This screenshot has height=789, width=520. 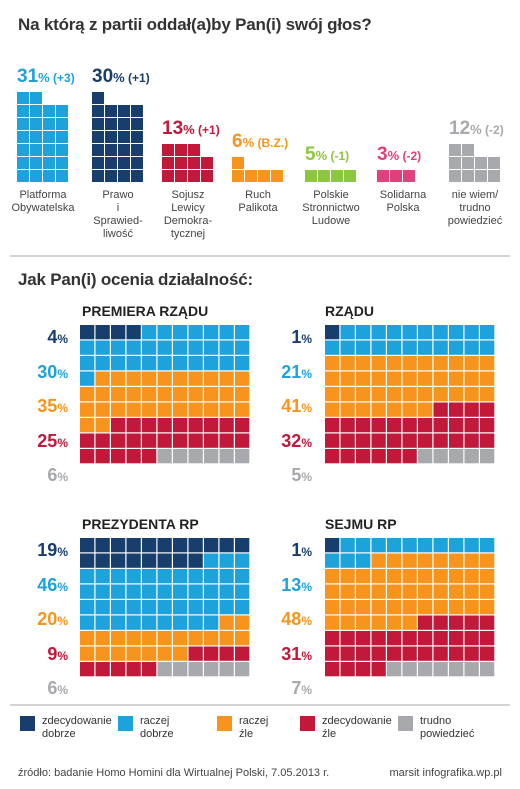 What do you see at coordinates (46, 77) in the screenshot?
I see `party-value-label: 31% (+3)` at bounding box center [46, 77].